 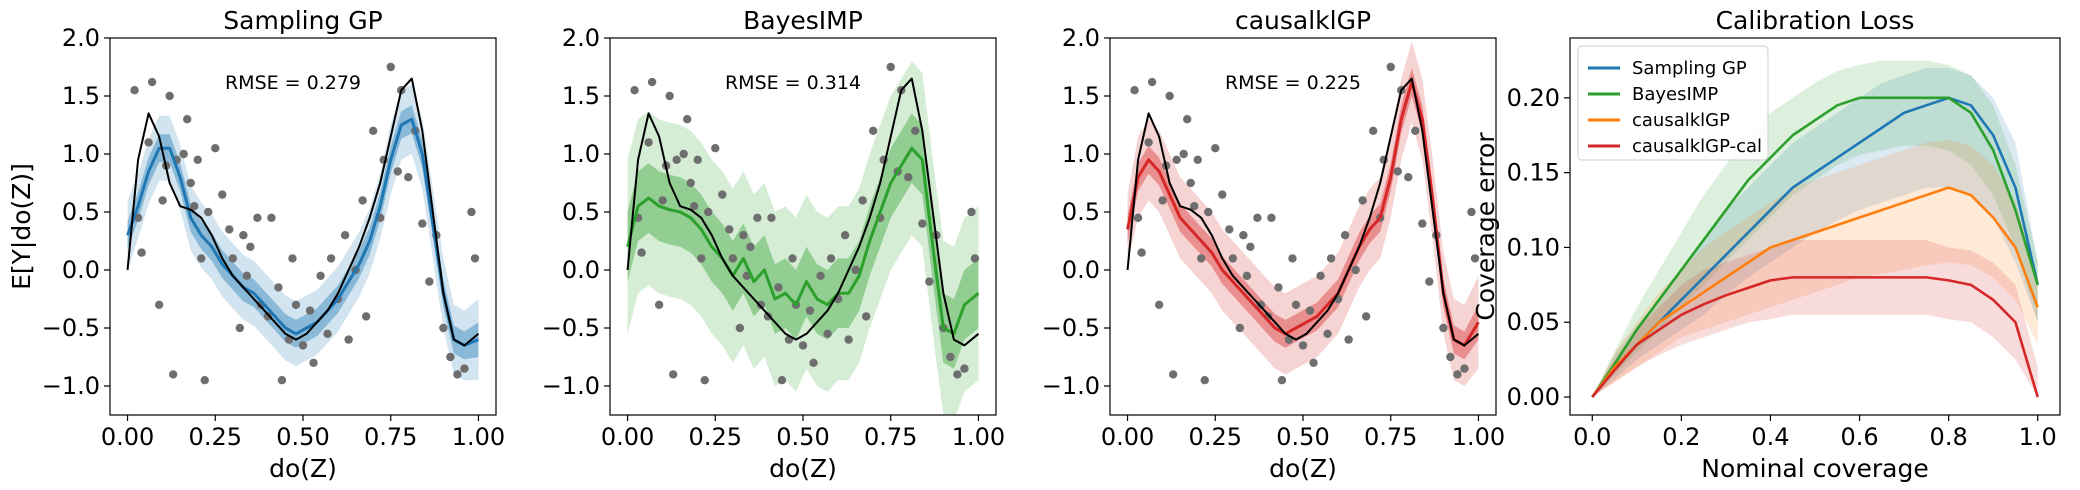 What do you see at coordinates (1949, 437) in the screenshot?
I see `x-tick-label: 0.8` at bounding box center [1949, 437].